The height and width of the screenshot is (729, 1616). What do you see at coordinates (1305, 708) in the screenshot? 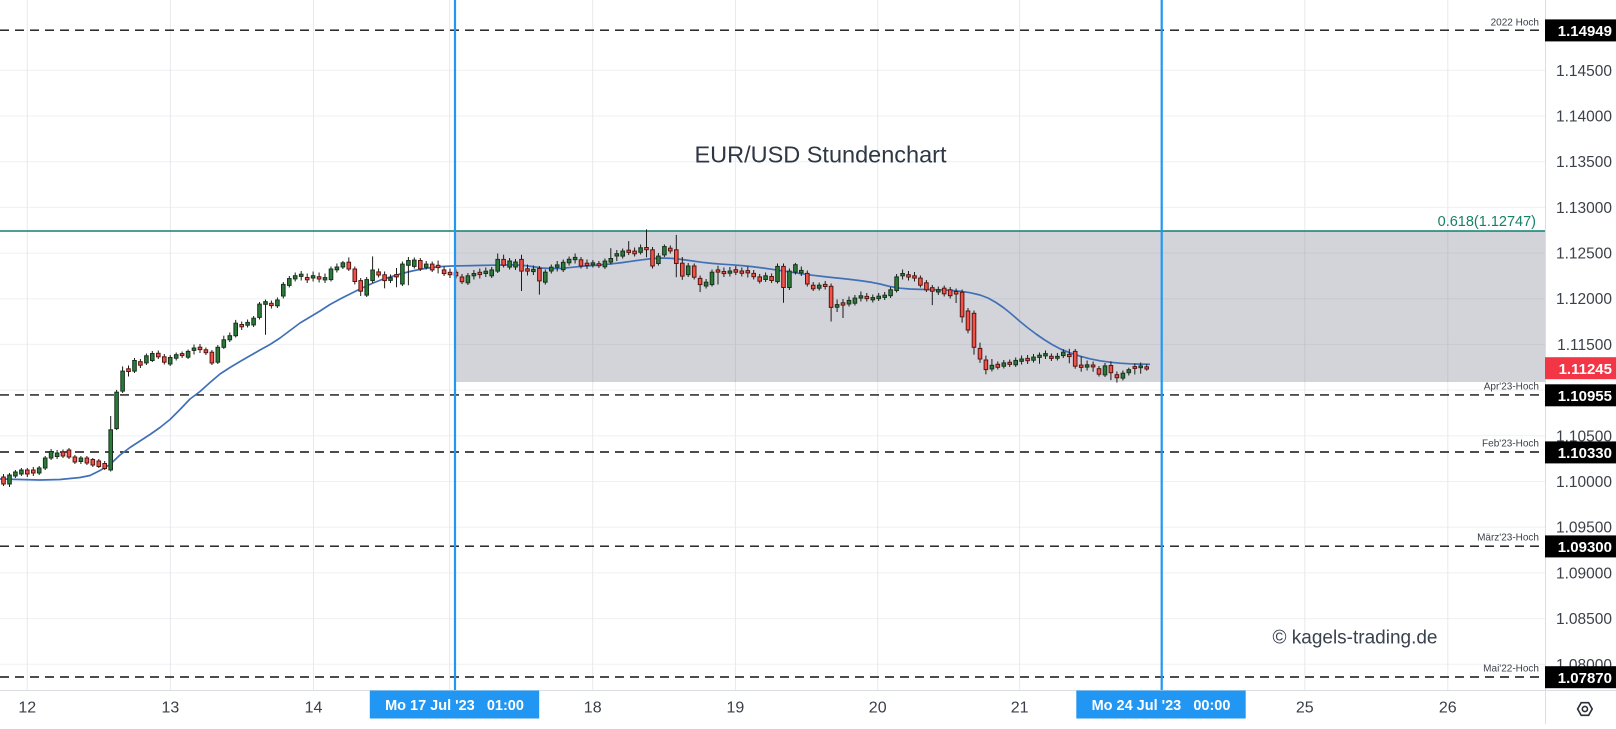
I see `svg-text: 25` at bounding box center [1305, 708].